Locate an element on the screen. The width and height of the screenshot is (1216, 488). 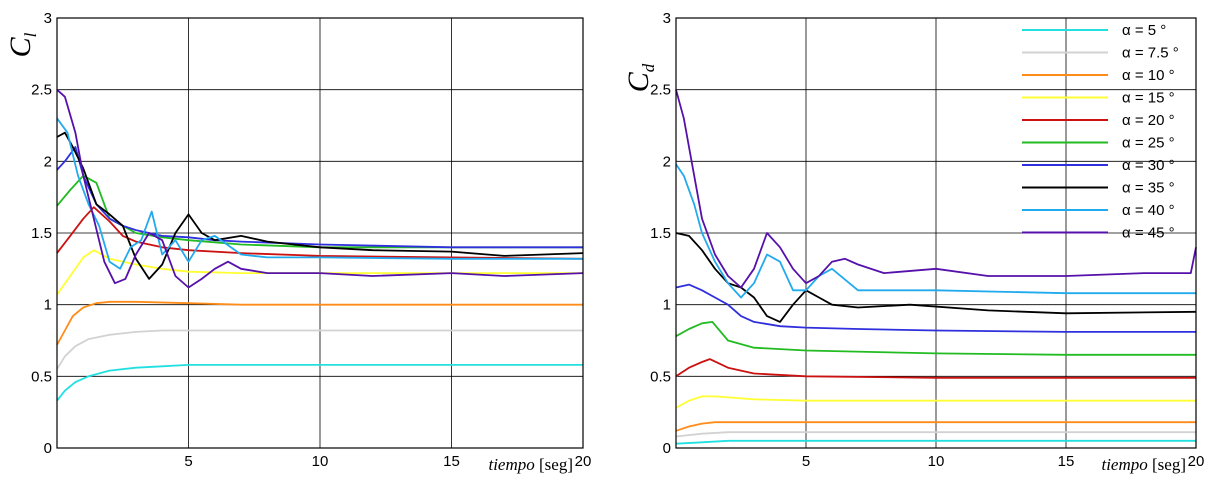
legend-label: α = 30 ° is located at coordinates (1148, 165).